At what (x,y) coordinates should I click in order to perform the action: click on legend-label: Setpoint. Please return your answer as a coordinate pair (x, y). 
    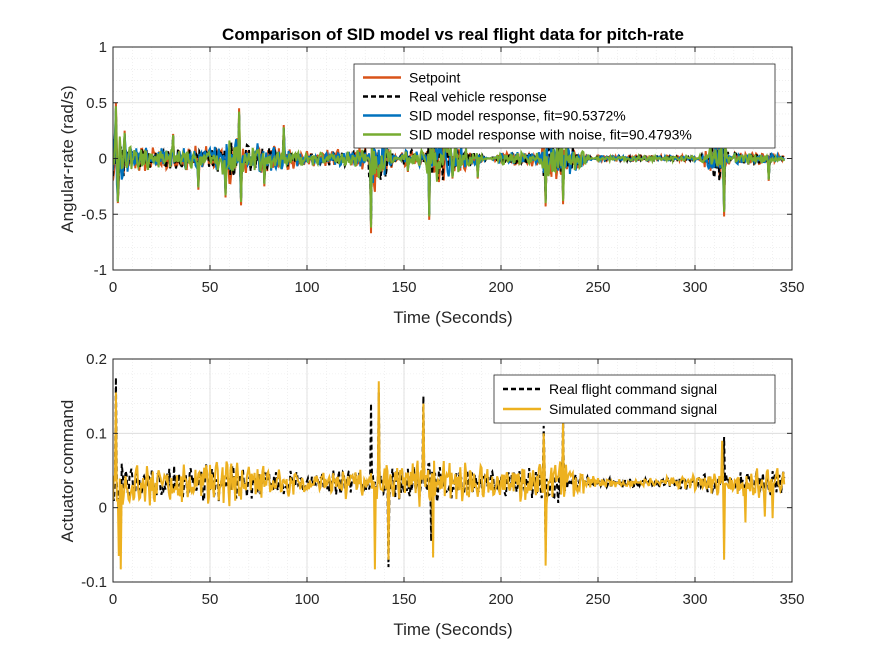
    Looking at the image, I should click on (434, 78).